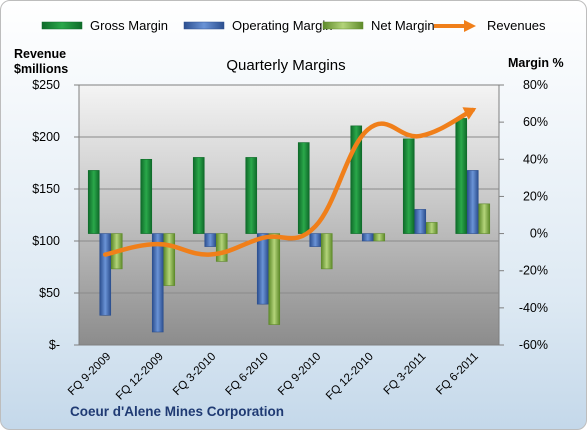  I want to click on legend-label-net-margin: Net Margin, so click(403, 25).